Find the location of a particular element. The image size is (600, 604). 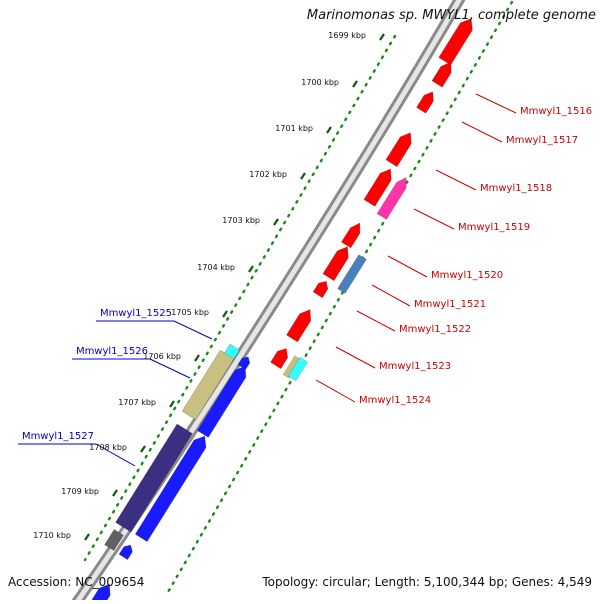

tick-label: 1701 kbp is located at coordinates (294, 128).